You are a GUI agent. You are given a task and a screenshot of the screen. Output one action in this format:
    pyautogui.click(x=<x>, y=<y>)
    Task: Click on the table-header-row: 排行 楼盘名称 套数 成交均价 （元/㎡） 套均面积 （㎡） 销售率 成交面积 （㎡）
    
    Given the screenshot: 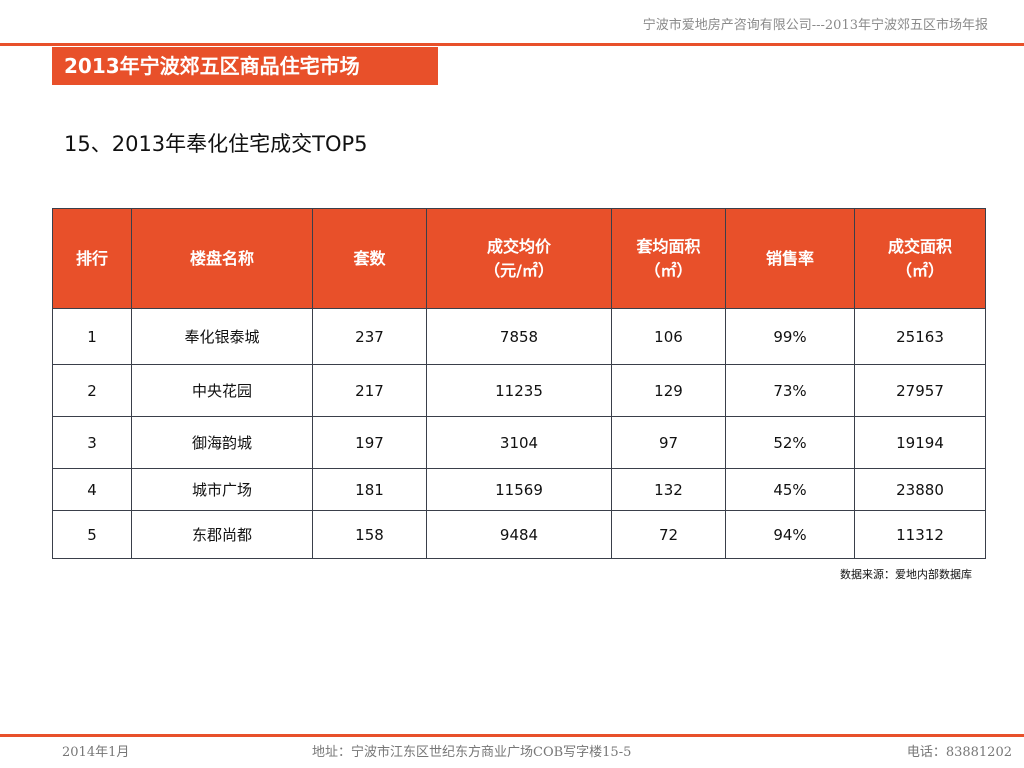 What is the action you would take?
    pyautogui.click(x=519, y=258)
    